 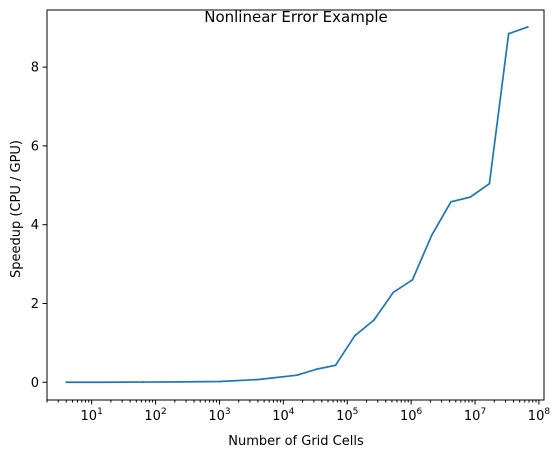 What do you see at coordinates (296, 17) in the screenshot?
I see `chart-title: Nonlinear Error Example` at bounding box center [296, 17].